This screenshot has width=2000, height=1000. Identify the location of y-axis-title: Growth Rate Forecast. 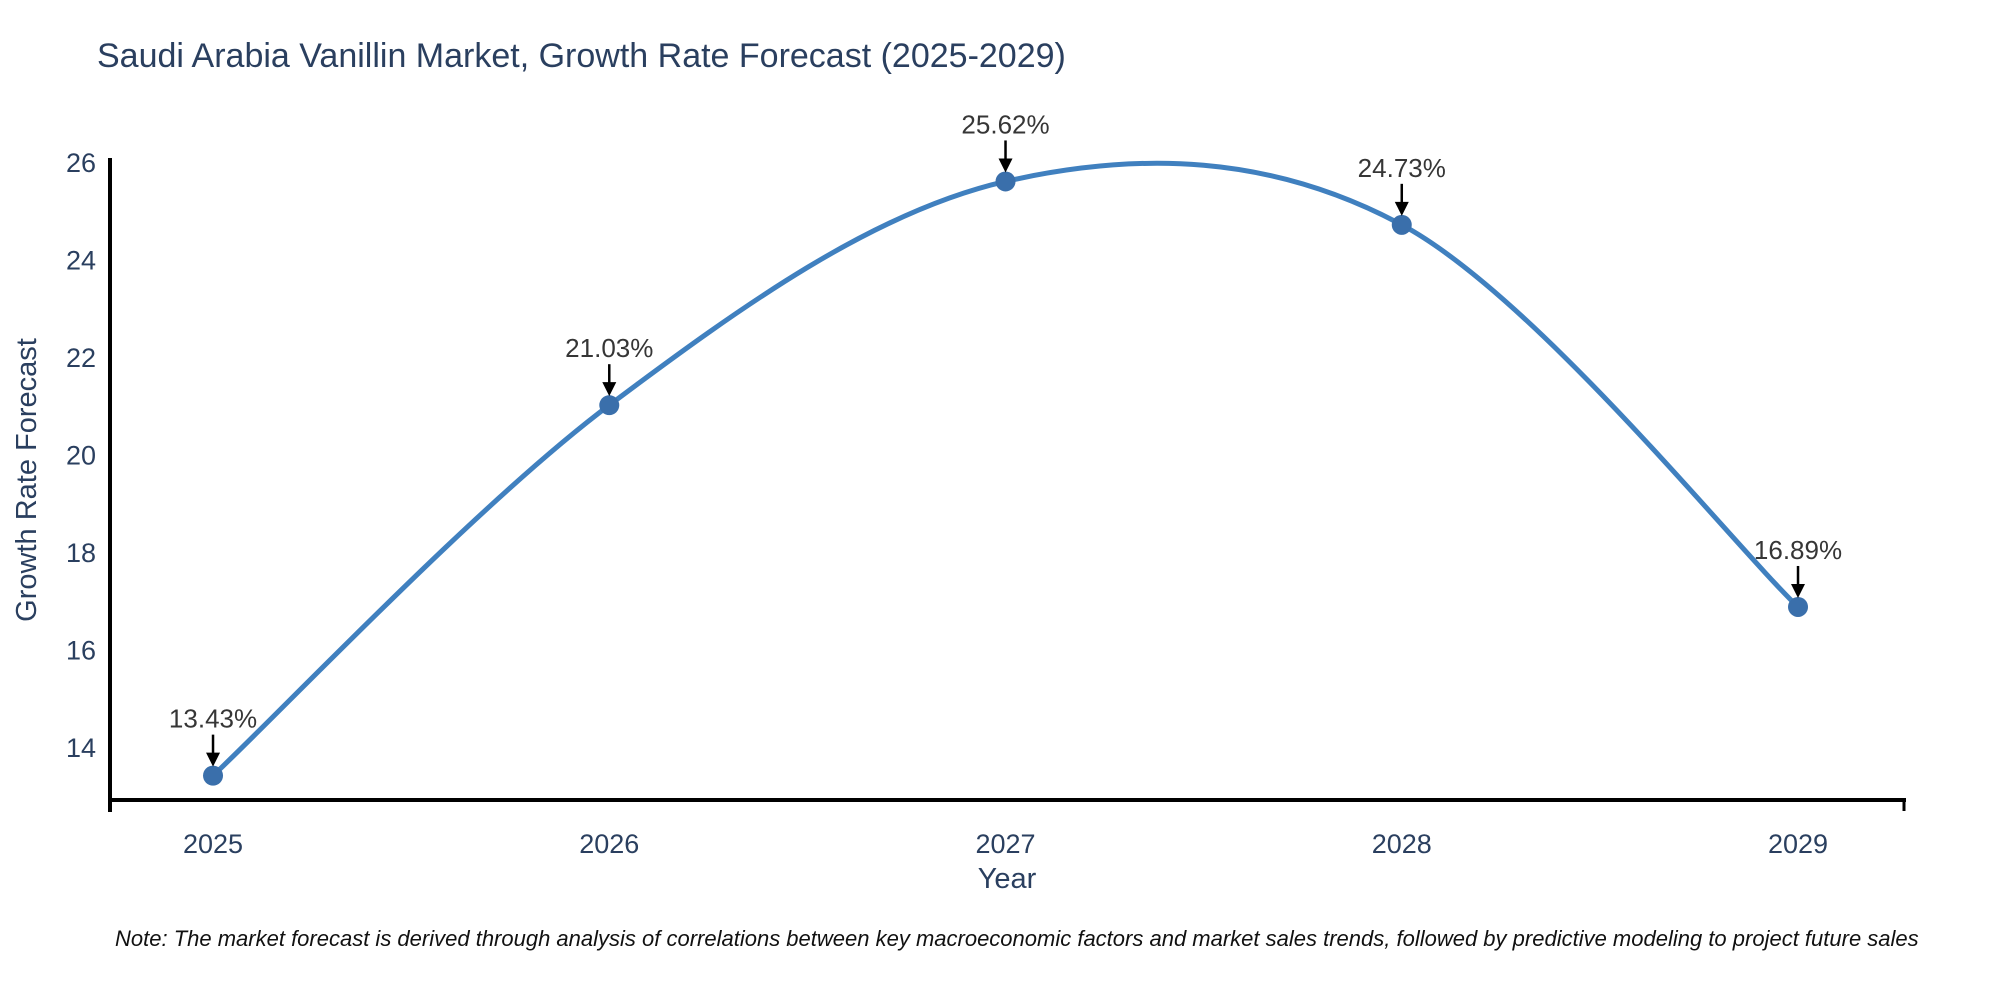
(27, 480).